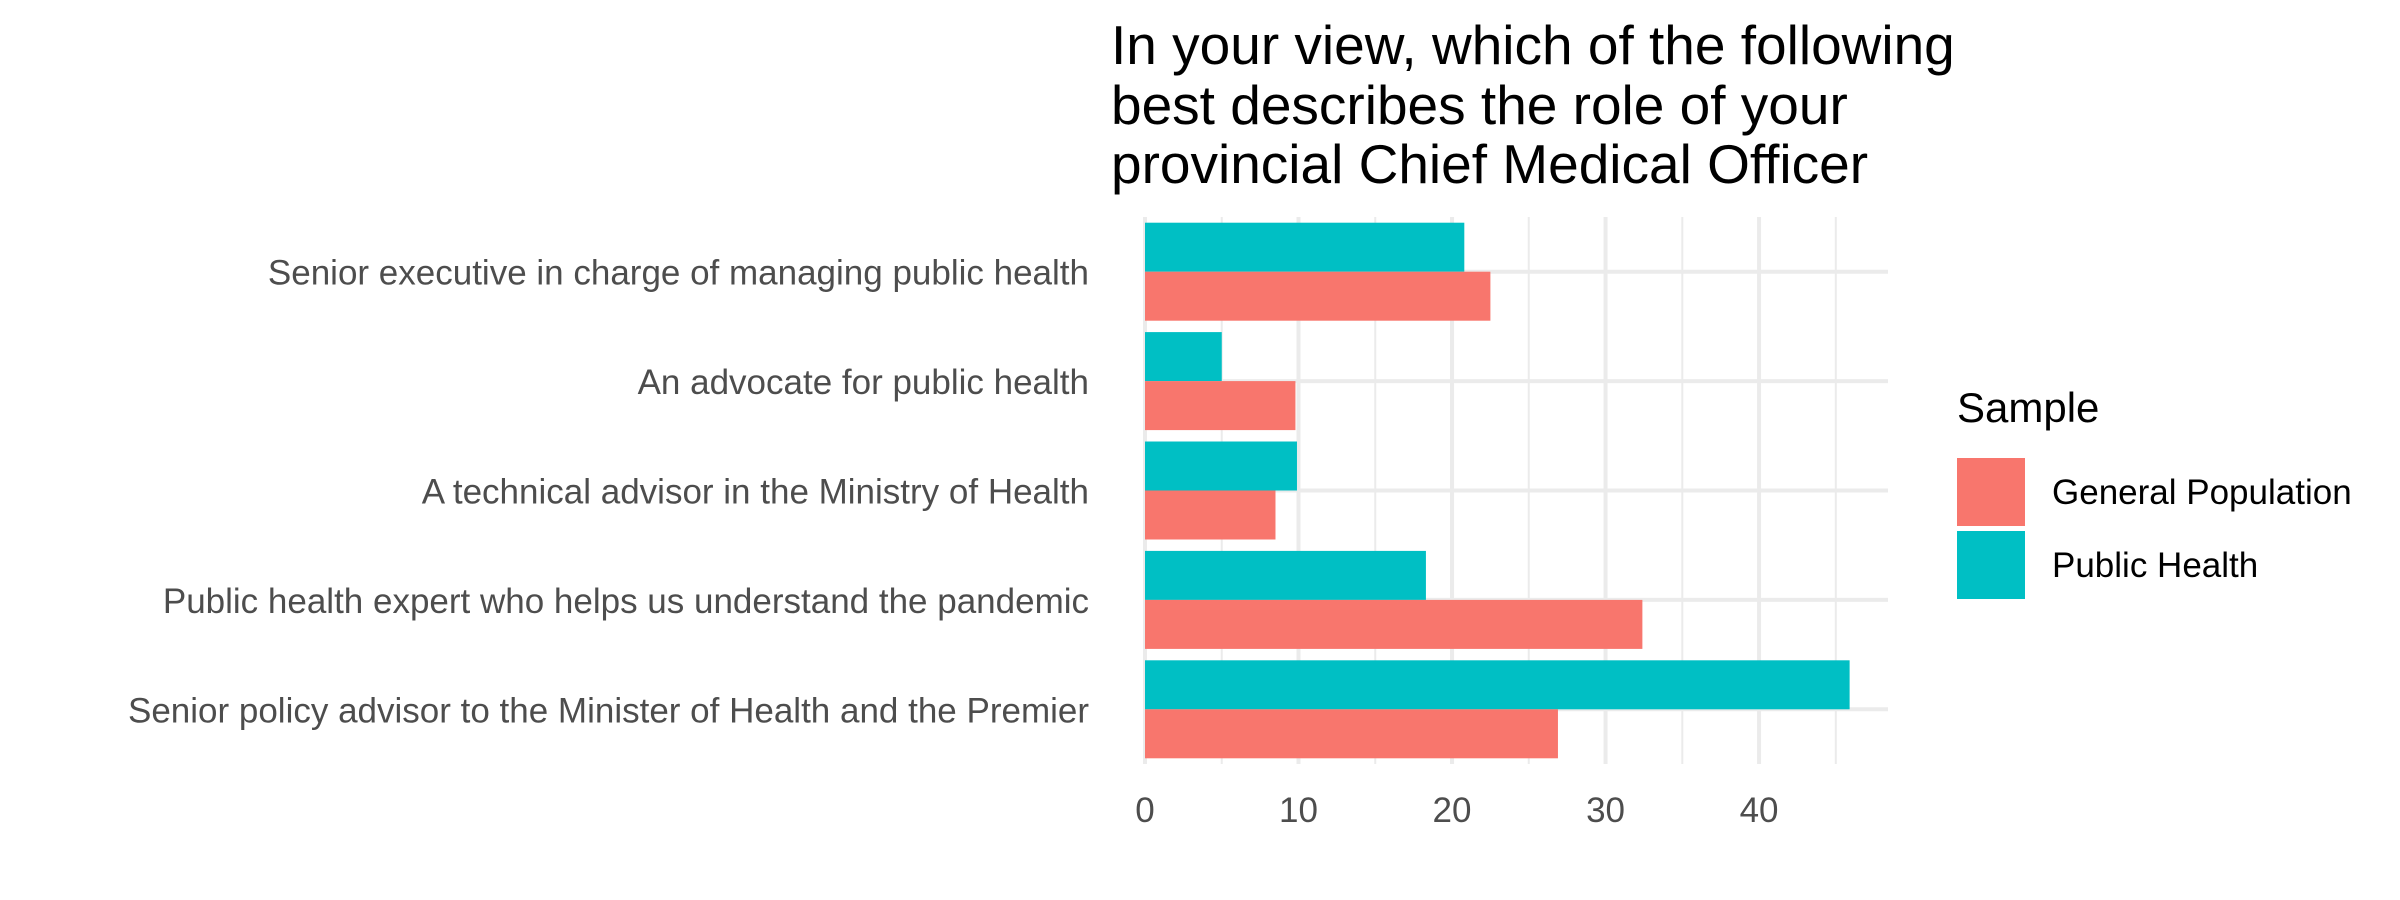 This screenshot has height=900, width=2400. Describe the element at coordinates (2155, 565) in the screenshot. I see `legend-label-public-health: Public Health` at that location.